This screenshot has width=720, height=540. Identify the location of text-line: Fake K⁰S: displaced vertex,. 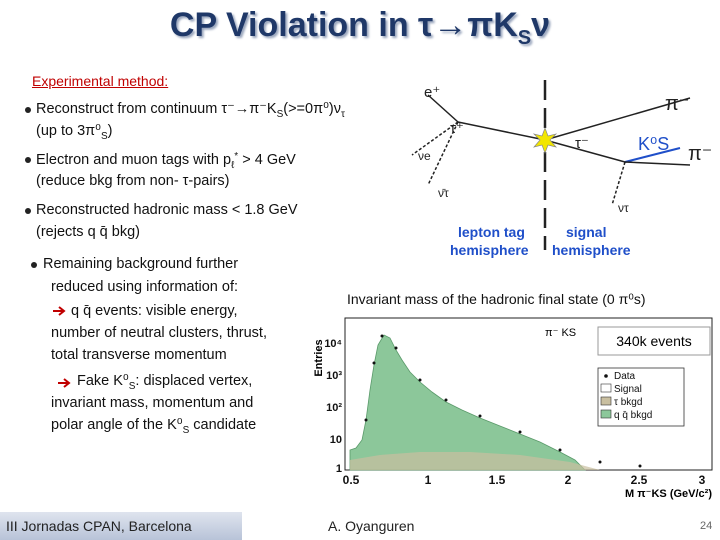
(164, 382).